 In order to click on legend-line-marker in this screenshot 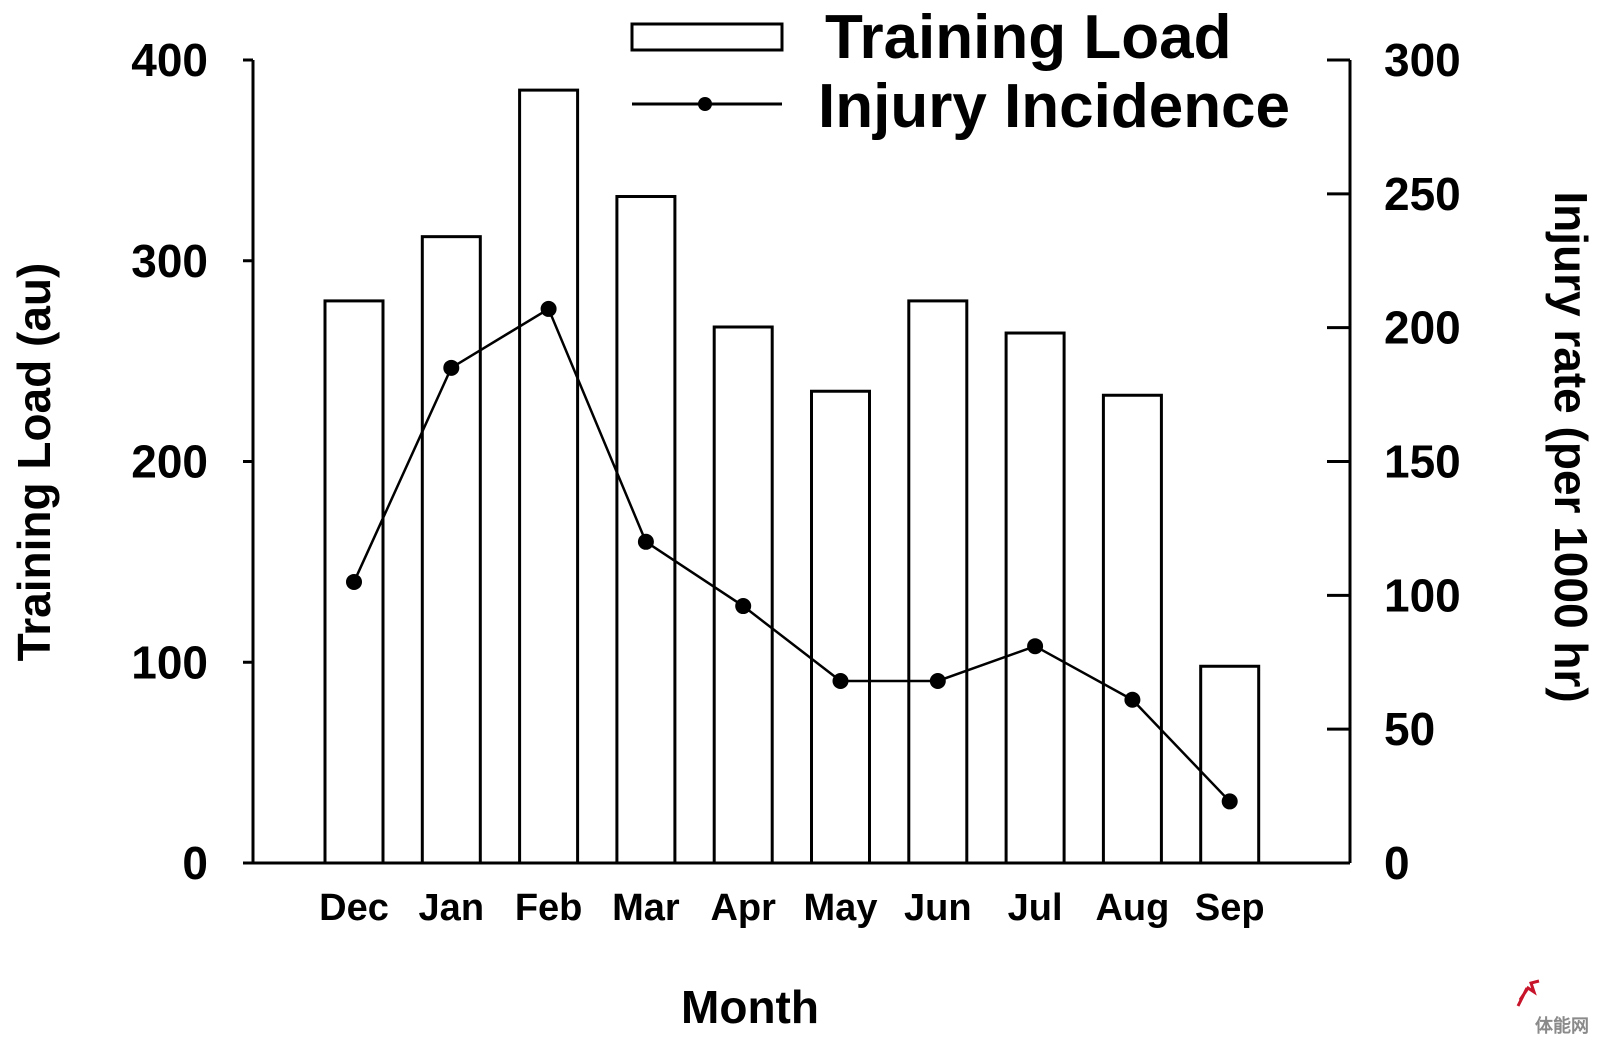, I will do `click(705, 104)`.